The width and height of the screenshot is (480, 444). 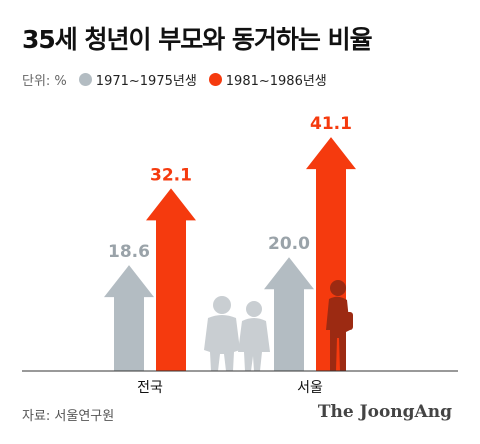 What do you see at coordinates (68, 416) in the screenshot?
I see `source-note: 자료: 서울연구원` at bounding box center [68, 416].